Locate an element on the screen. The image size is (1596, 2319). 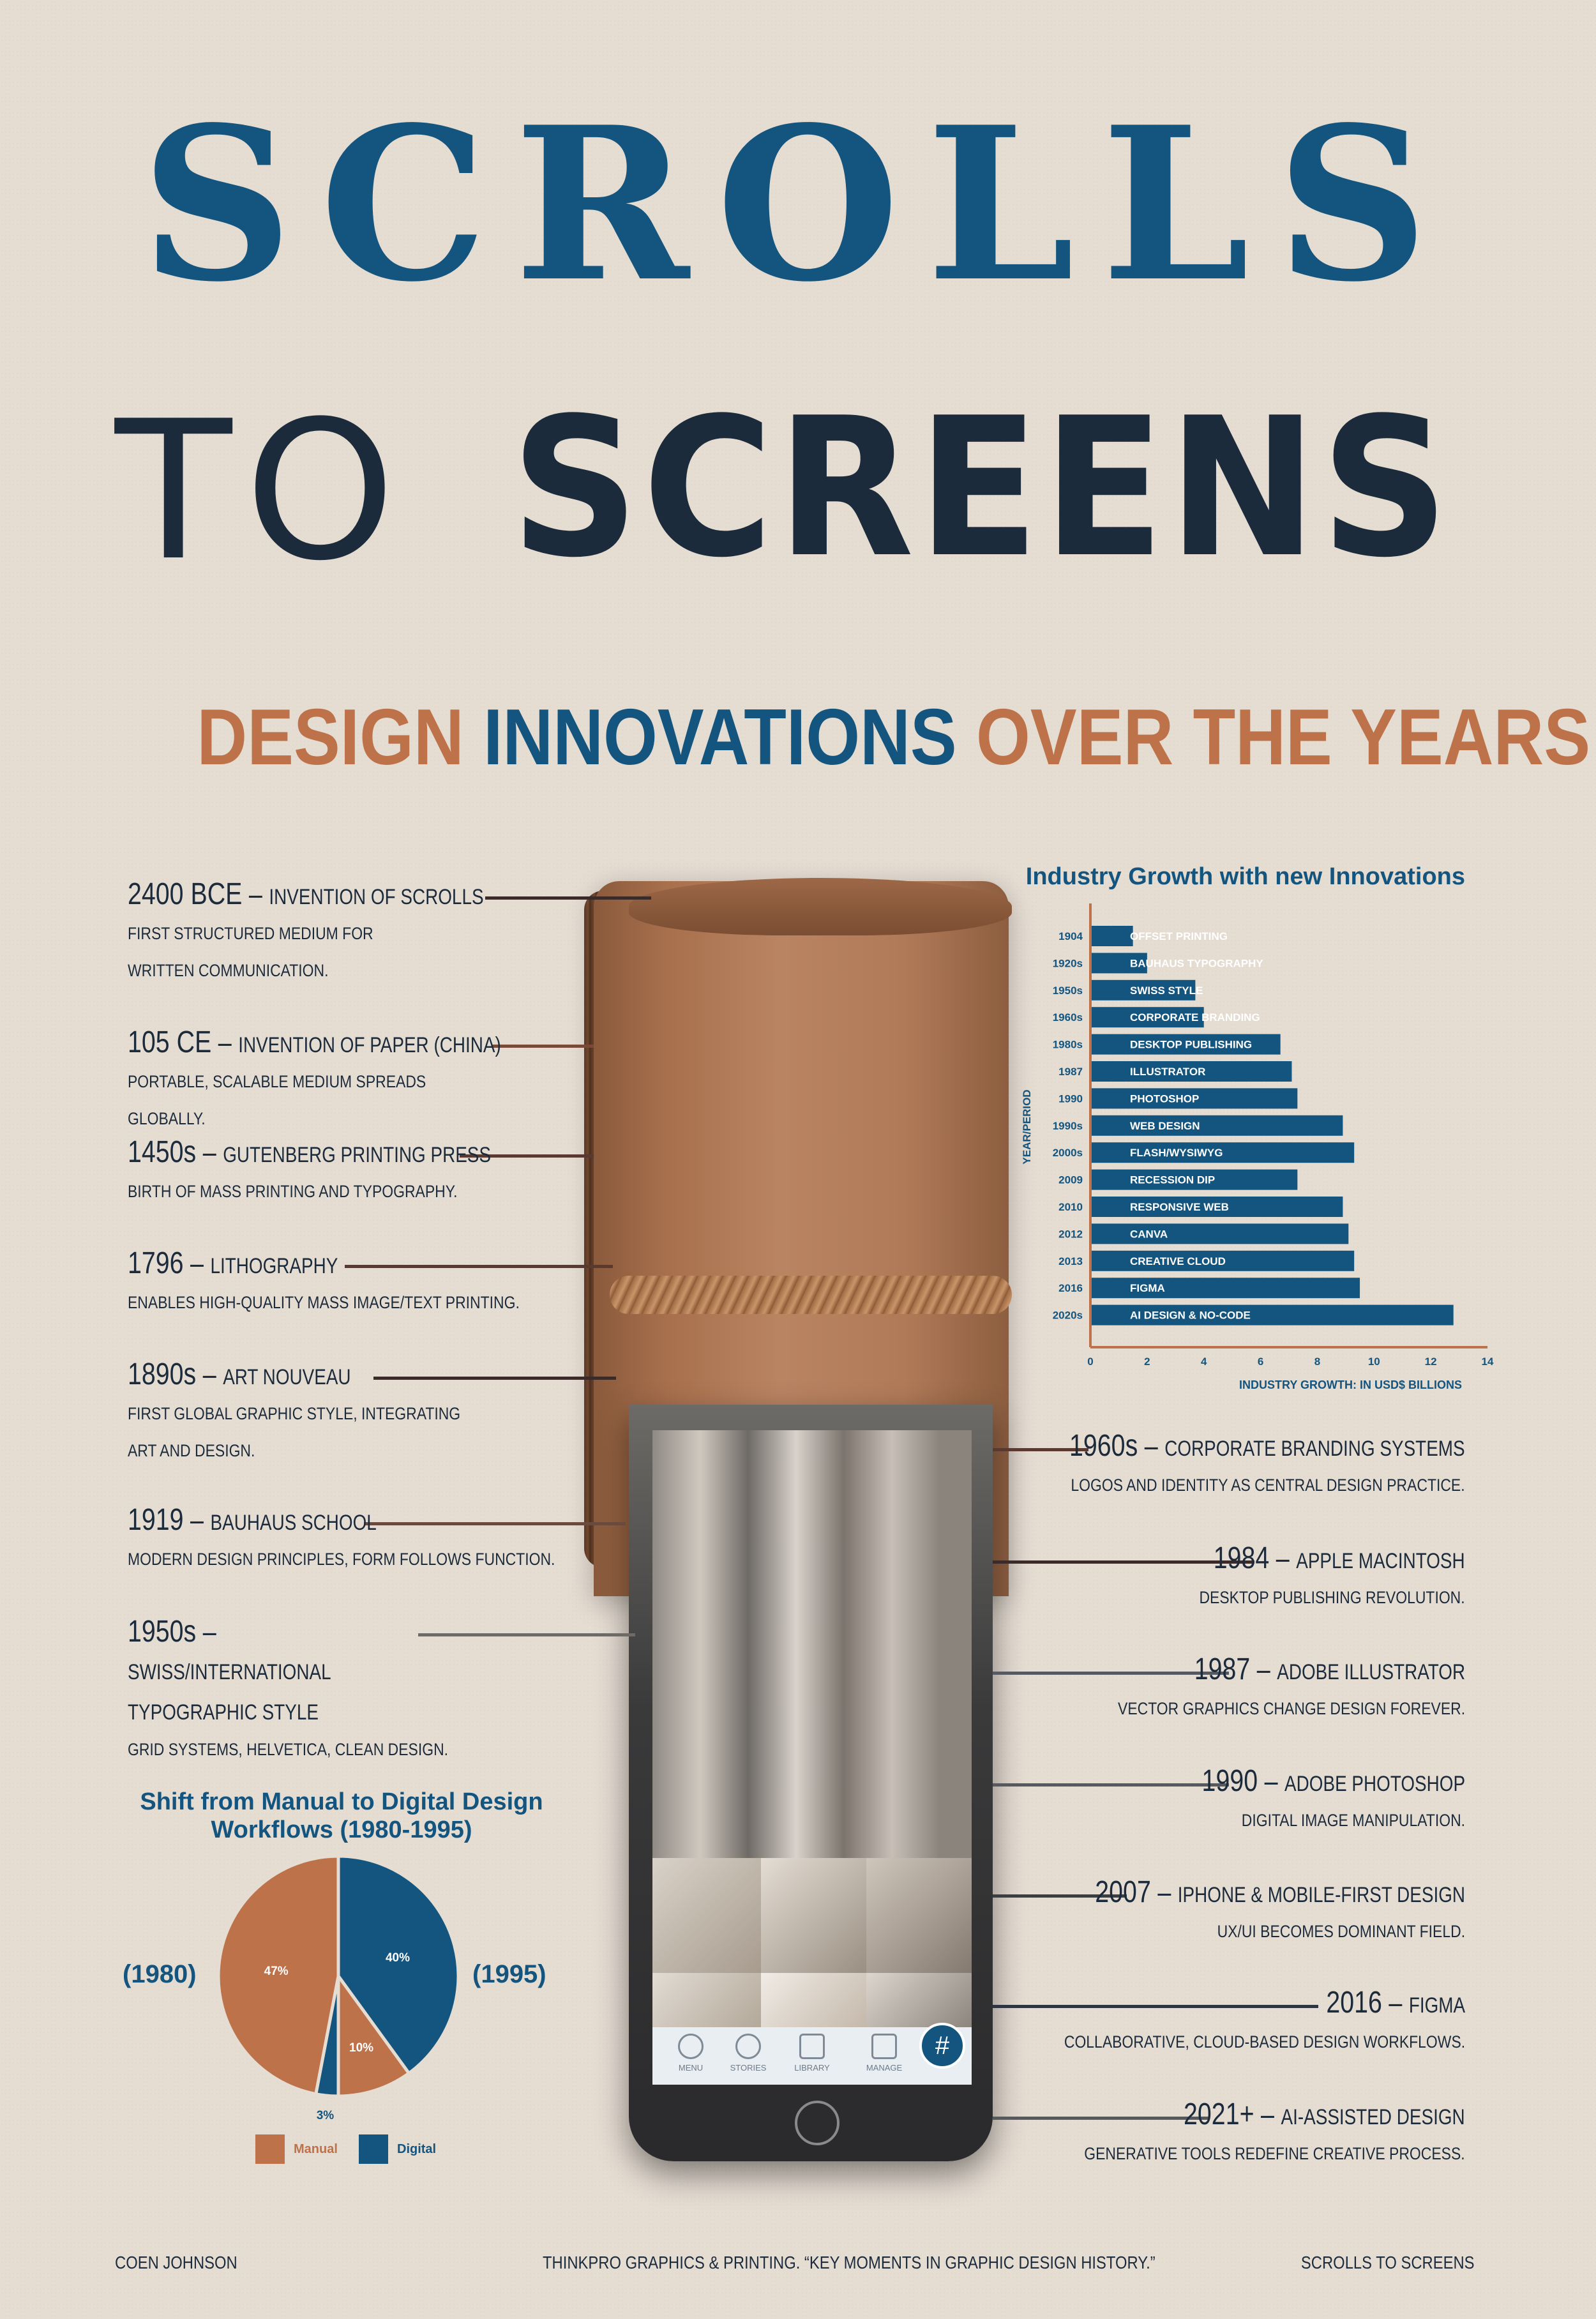
x-tick-label: 10 is located at coordinates (1374, 1362).